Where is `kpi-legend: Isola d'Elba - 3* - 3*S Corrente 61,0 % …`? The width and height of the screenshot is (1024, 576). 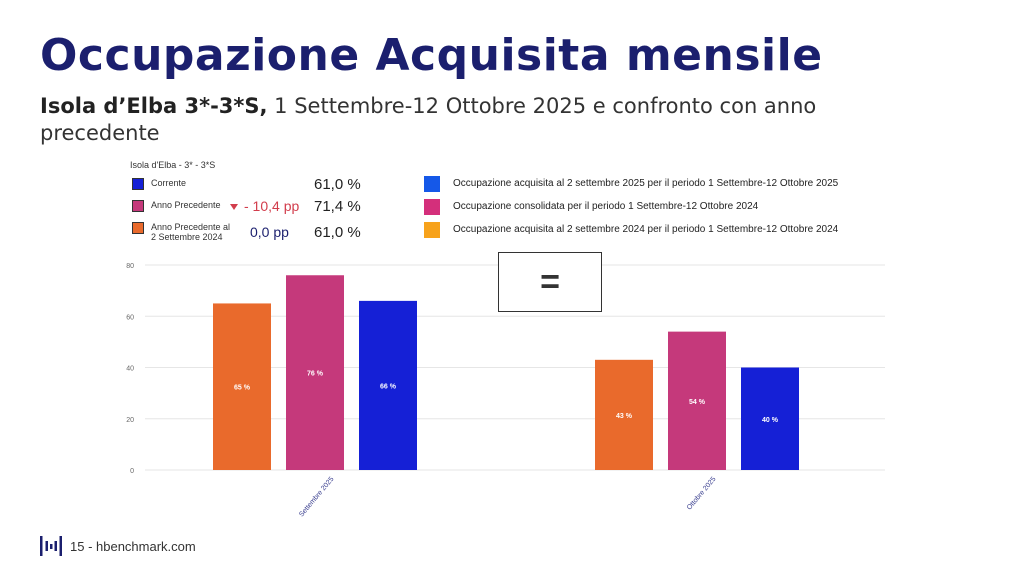 kpi-legend: Isola d'Elba - 3* - 3*S Corrente 61,0 % … is located at coordinates (255, 201).